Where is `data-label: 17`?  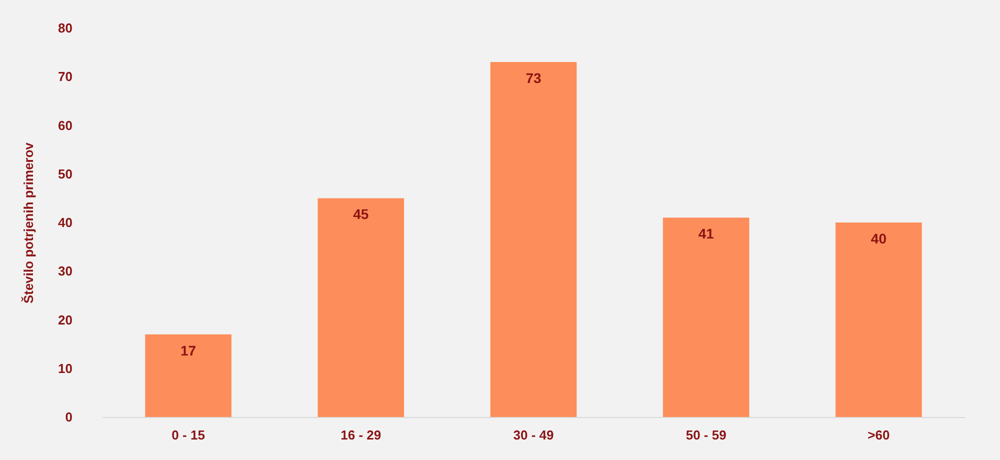
data-label: 17 is located at coordinates (188, 350).